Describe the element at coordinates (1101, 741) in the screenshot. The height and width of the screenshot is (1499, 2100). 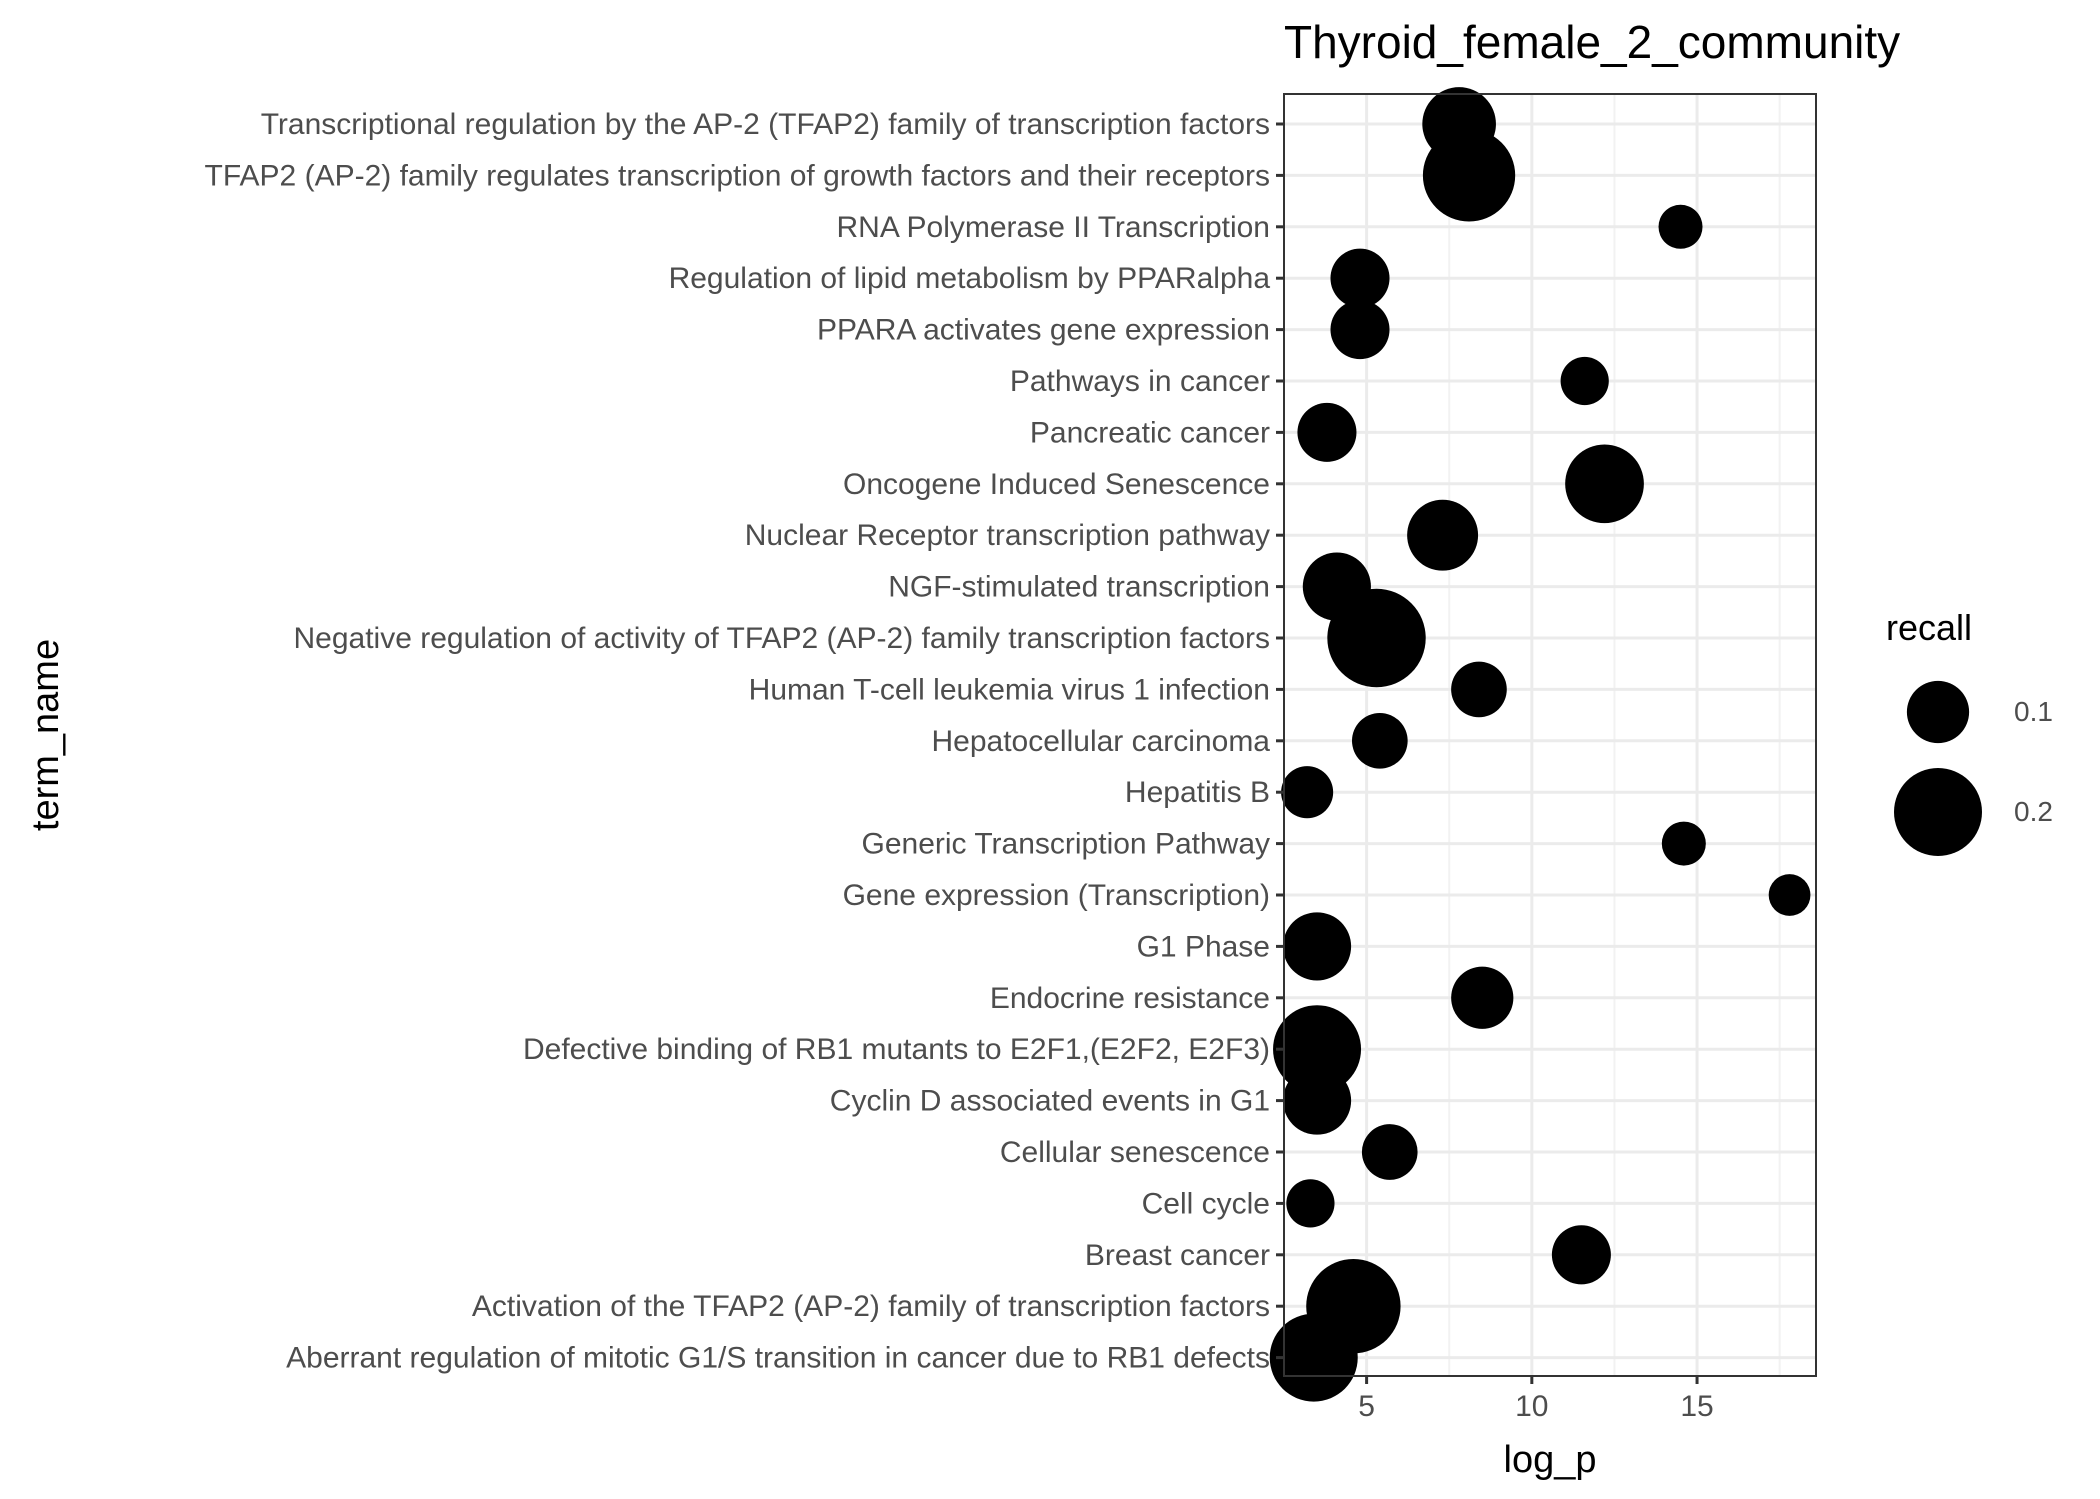
I see `y-tick-label: Hepatocellular carcinoma` at that location.